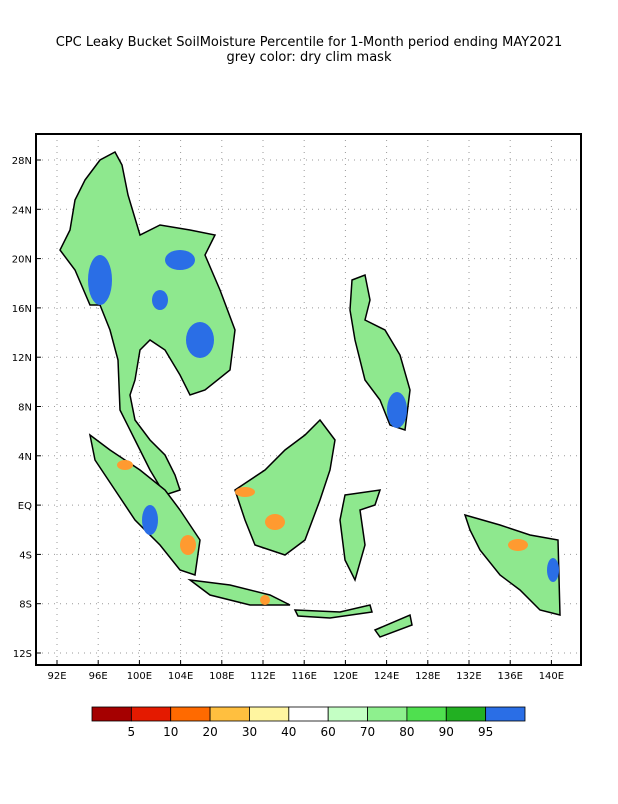 The height and width of the screenshot is (804, 618). Describe the element at coordinates (139, 676) in the screenshot. I see `lon-label: 100E` at that location.